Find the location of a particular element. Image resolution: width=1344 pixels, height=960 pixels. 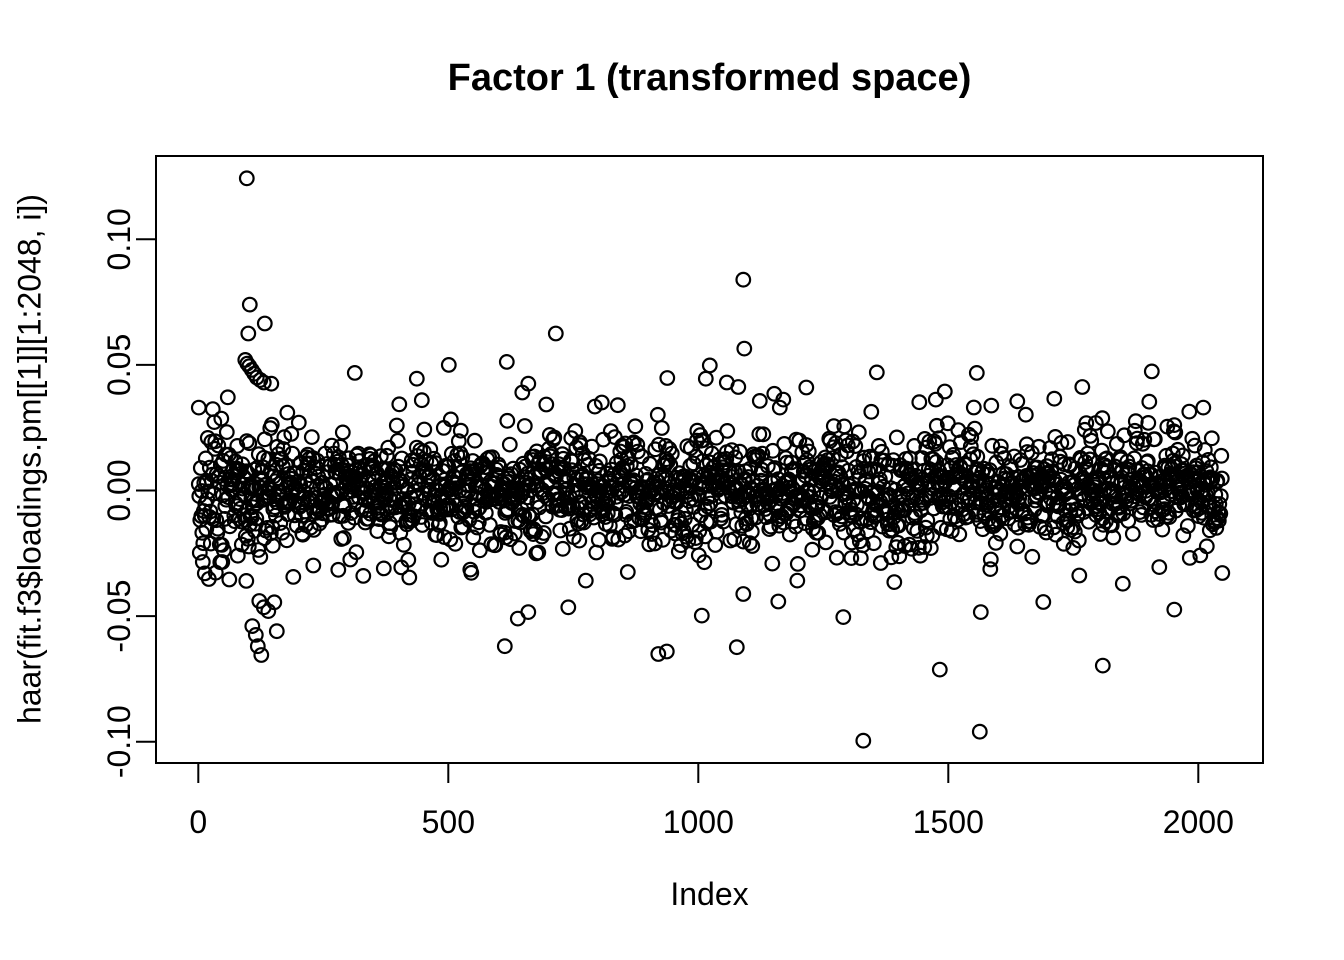

x-tick-label: 0 is located at coordinates (198, 822).